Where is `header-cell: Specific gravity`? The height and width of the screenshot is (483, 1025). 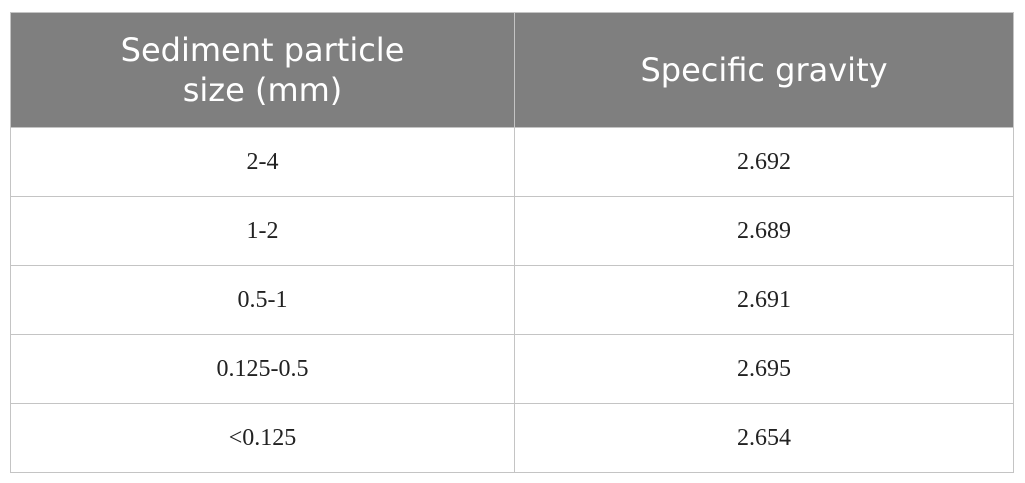
header-cell: Specific gravity is located at coordinates (764, 70).